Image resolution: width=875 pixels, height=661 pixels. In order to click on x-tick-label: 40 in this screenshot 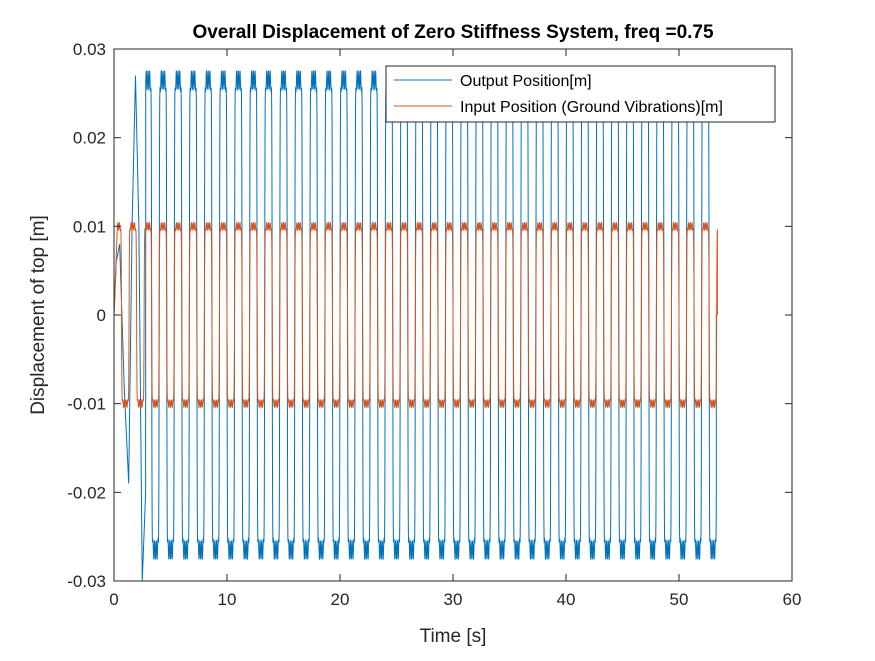, I will do `click(566, 599)`.